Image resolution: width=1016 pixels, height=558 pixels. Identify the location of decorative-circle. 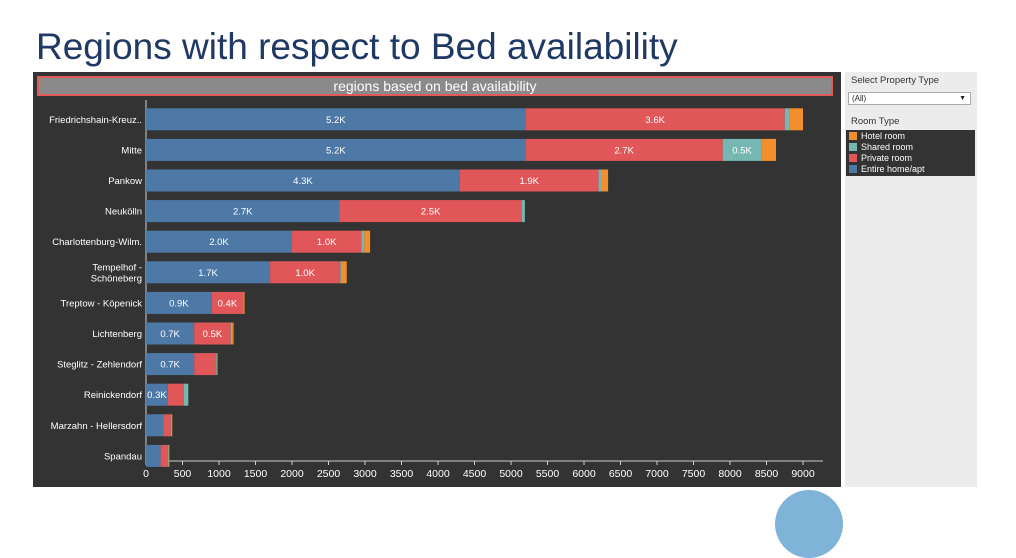
(809, 524).